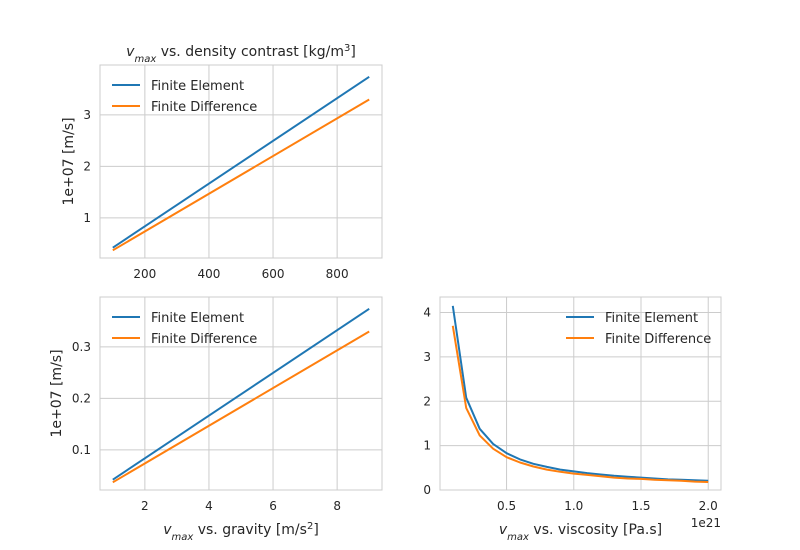 The height and width of the screenshot is (550, 800). What do you see at coordinates (595, 530) in the screenshot?
I see `x-axis-label-rest: vs. viscosity [Pa.s]` at bounding box center [595, 530].